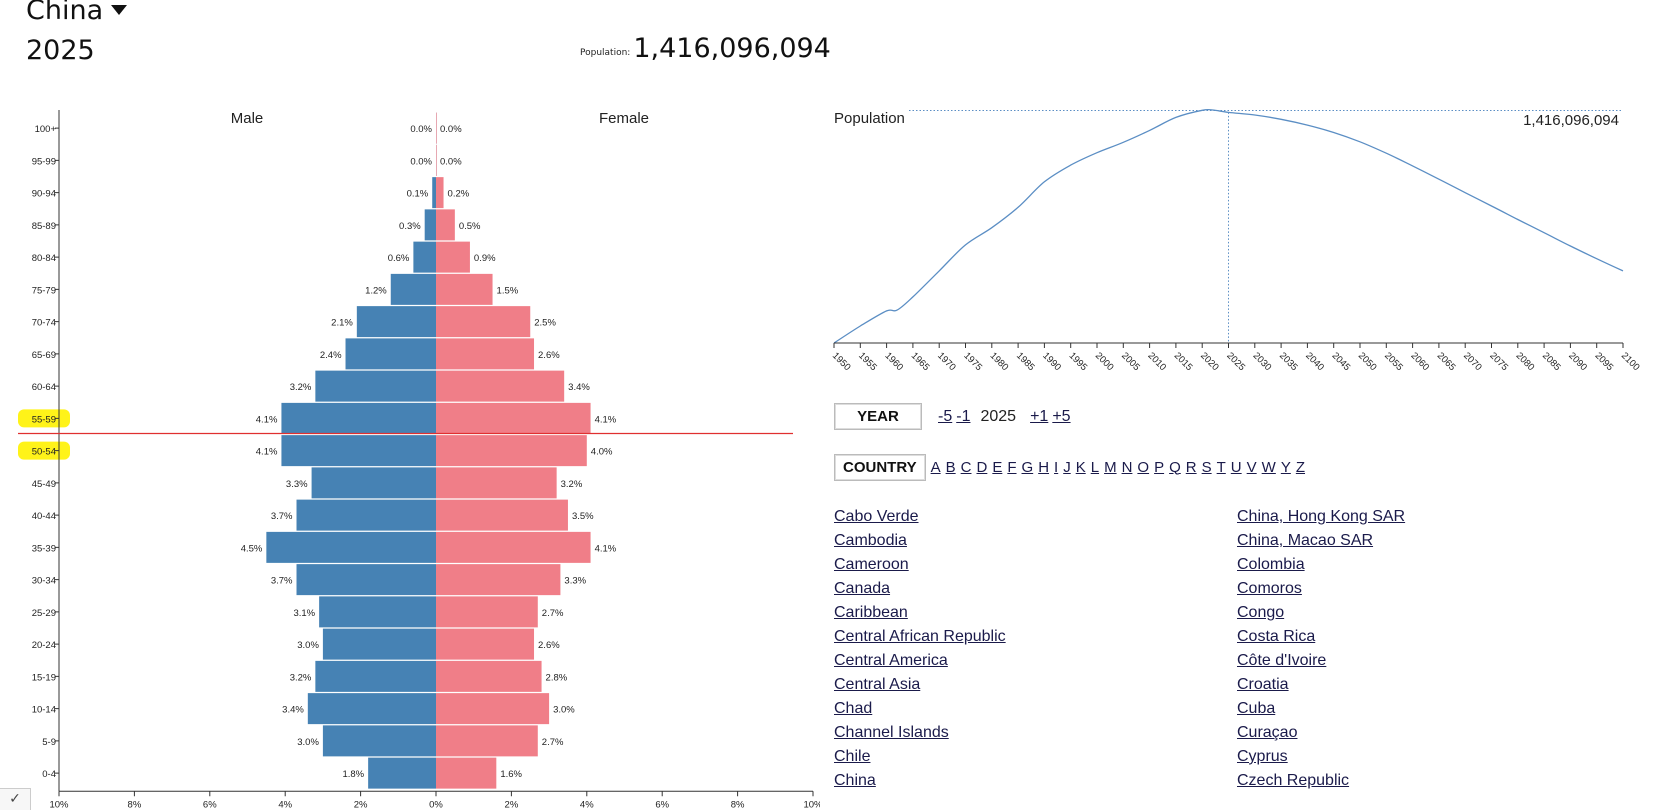 This screenshot has width=1678, height=810. Describe the element at coordinates (1175, 467) in the screenshot. I see `letter-link-q: Q` at that location.